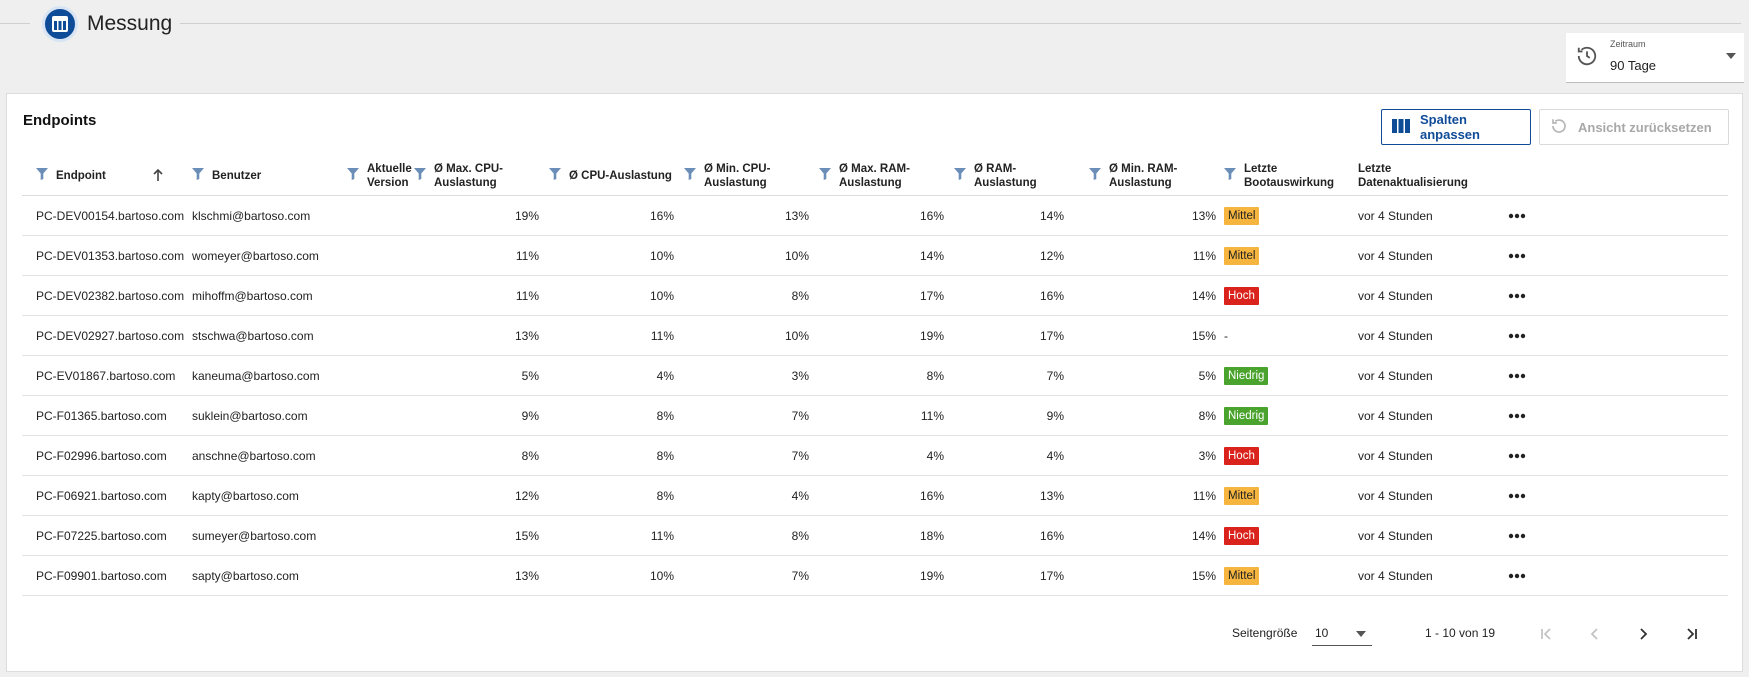 Image resolution: width=1749 pixels, height=677 pixels. I want to click on boot-impact-badge: Mittel, so click(1242, 576).